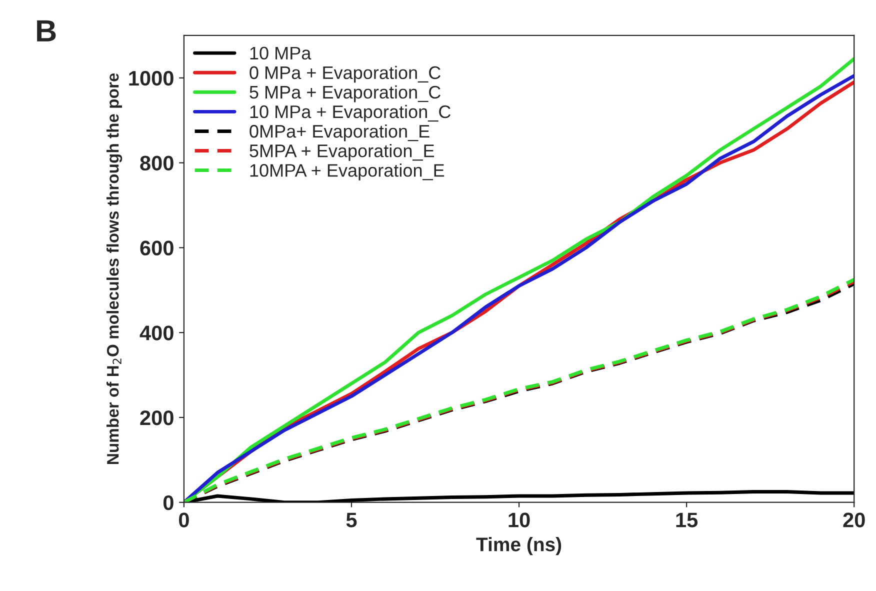  Describe the element at coordinates (157, 163) in the screenshot. I see `y-tick-label: 800` at that location.